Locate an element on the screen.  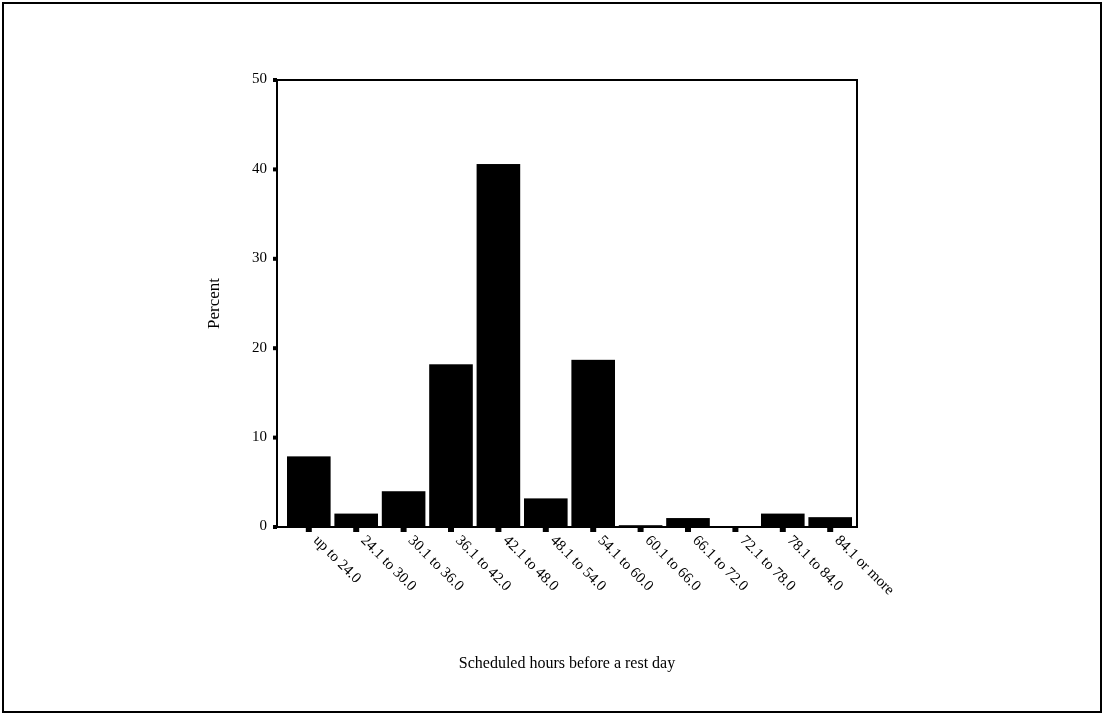
y-tick-label: 10 is located at coordinates (259, 436).